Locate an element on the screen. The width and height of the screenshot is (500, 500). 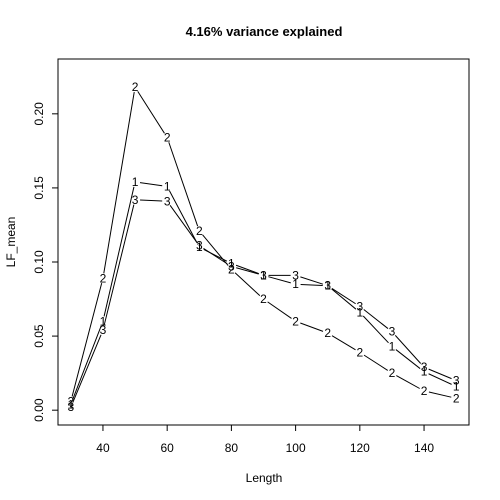
y-tick-label: 0.05 is located at coordinates (39, 336).